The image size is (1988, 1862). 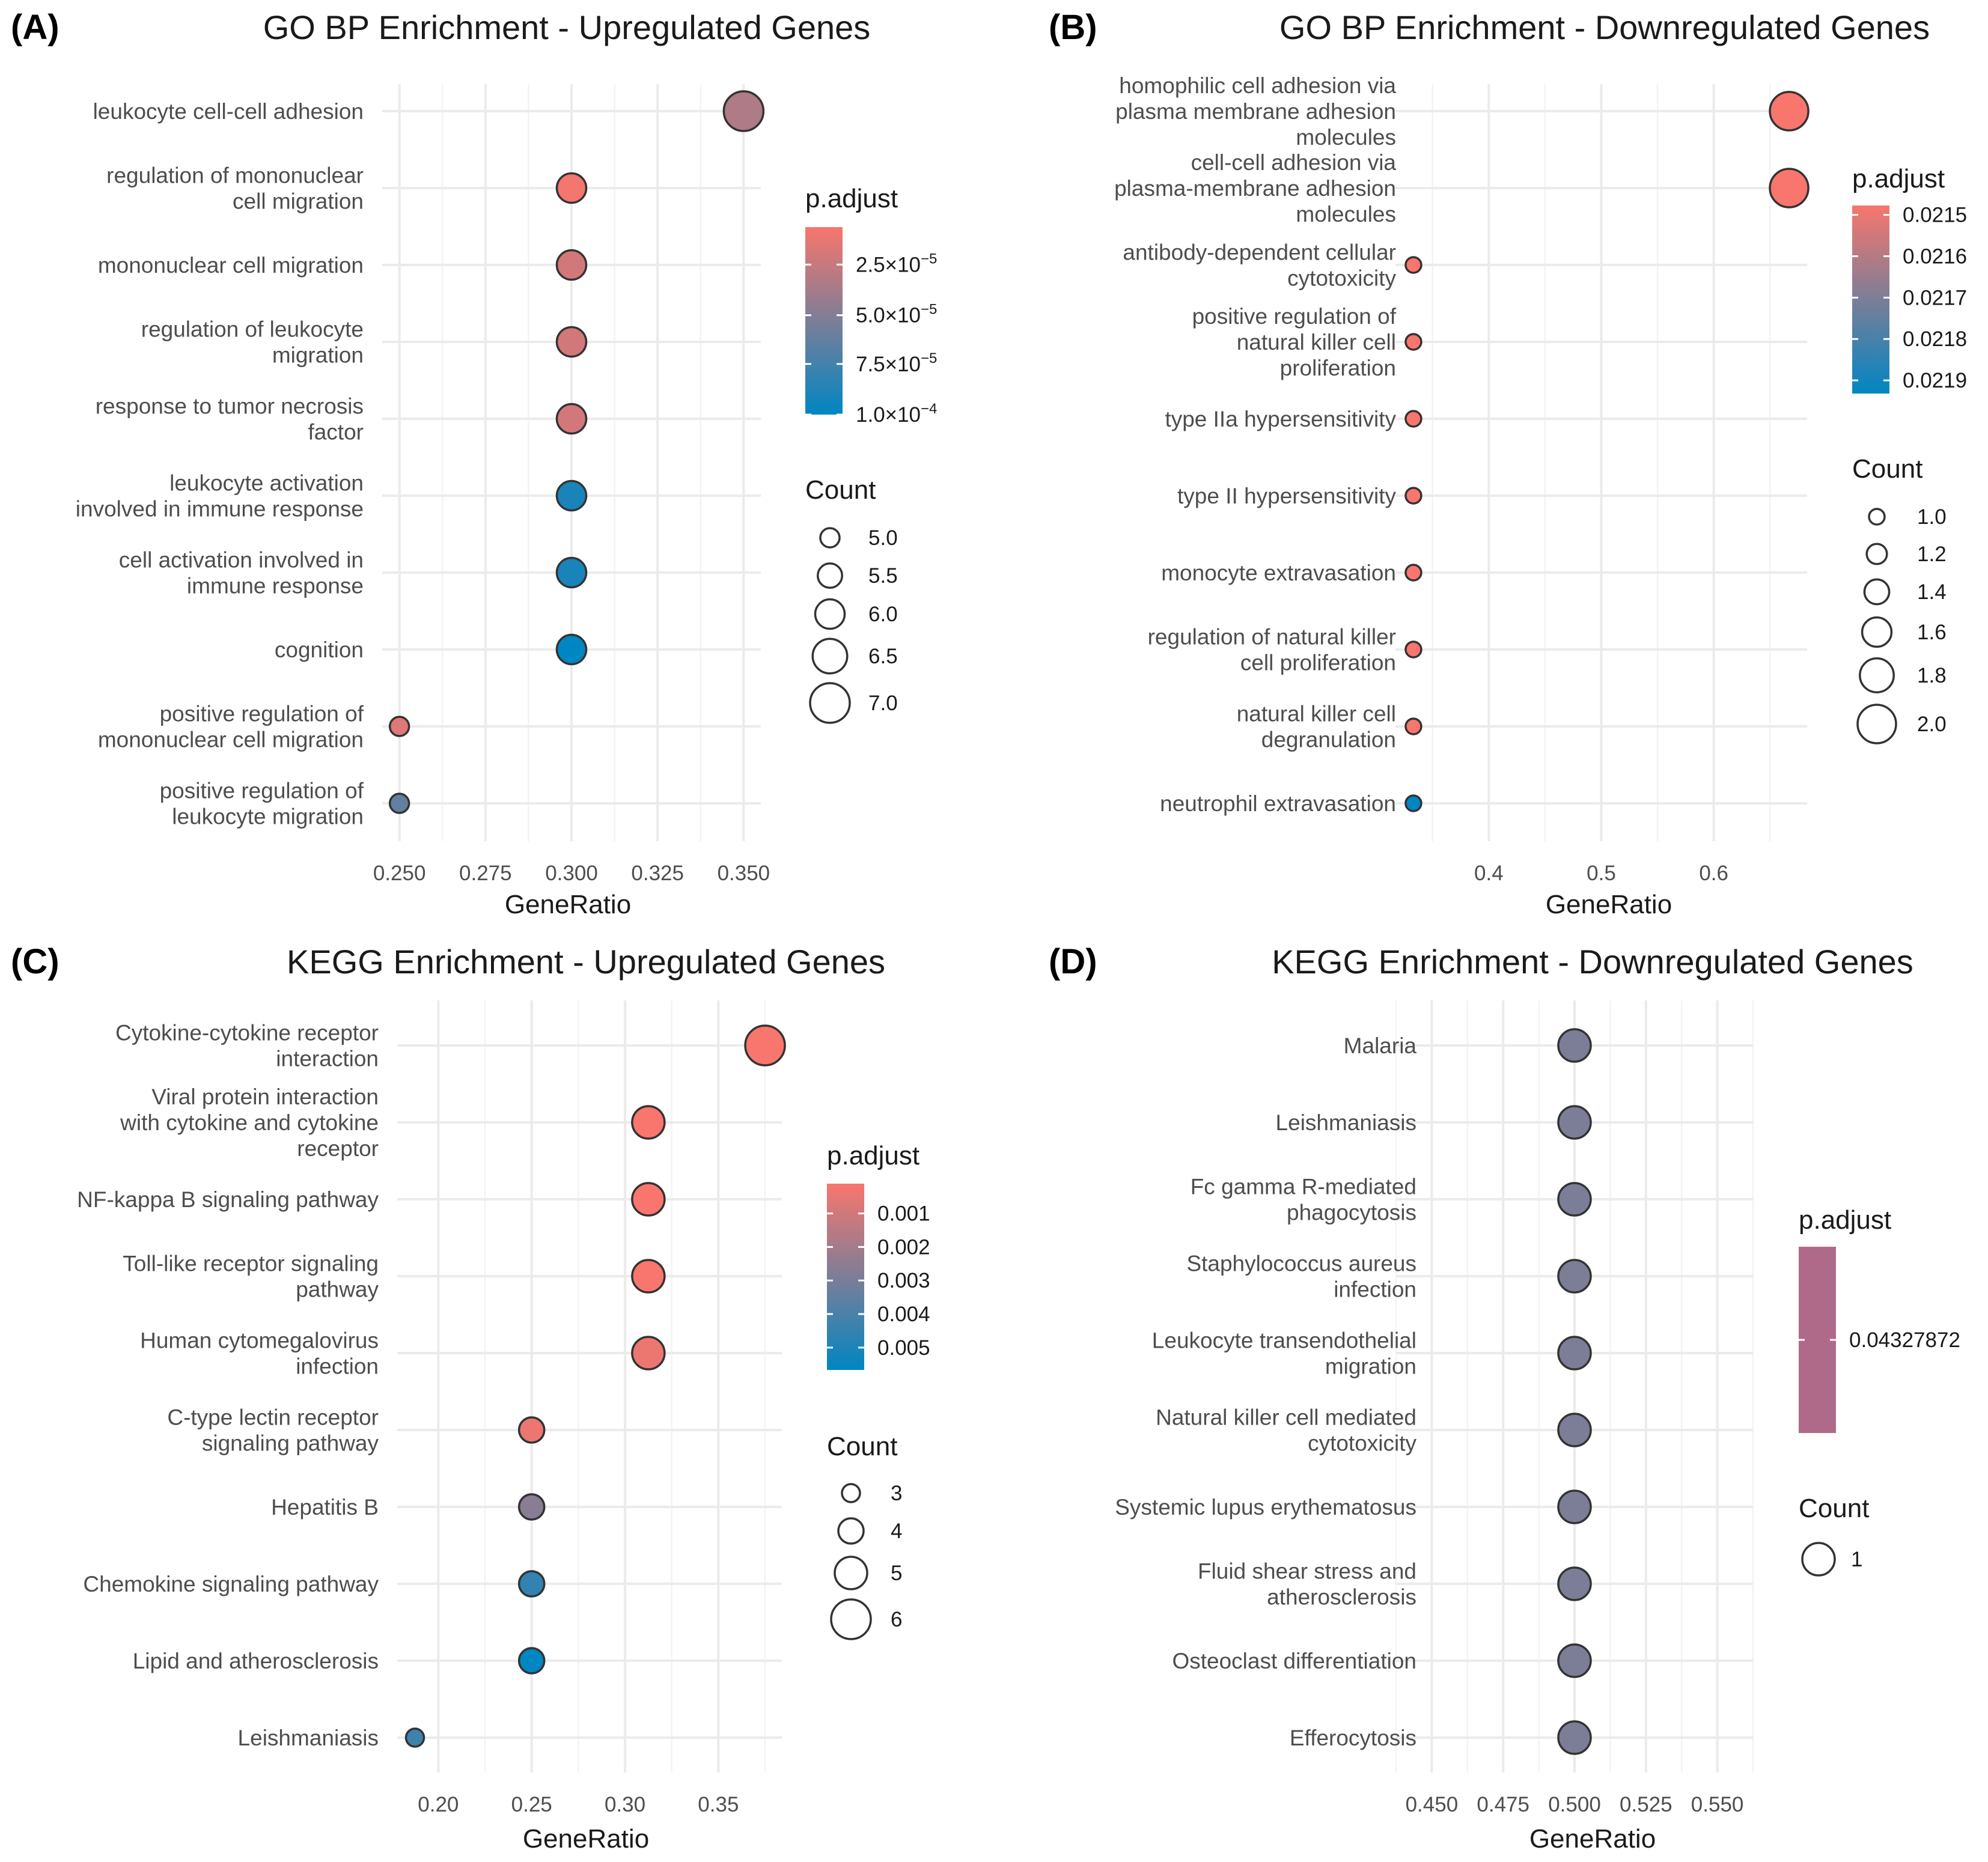 I want to click on y-tick-label-line: plasma-membrane adhesion, so click(x=1255, y=189).